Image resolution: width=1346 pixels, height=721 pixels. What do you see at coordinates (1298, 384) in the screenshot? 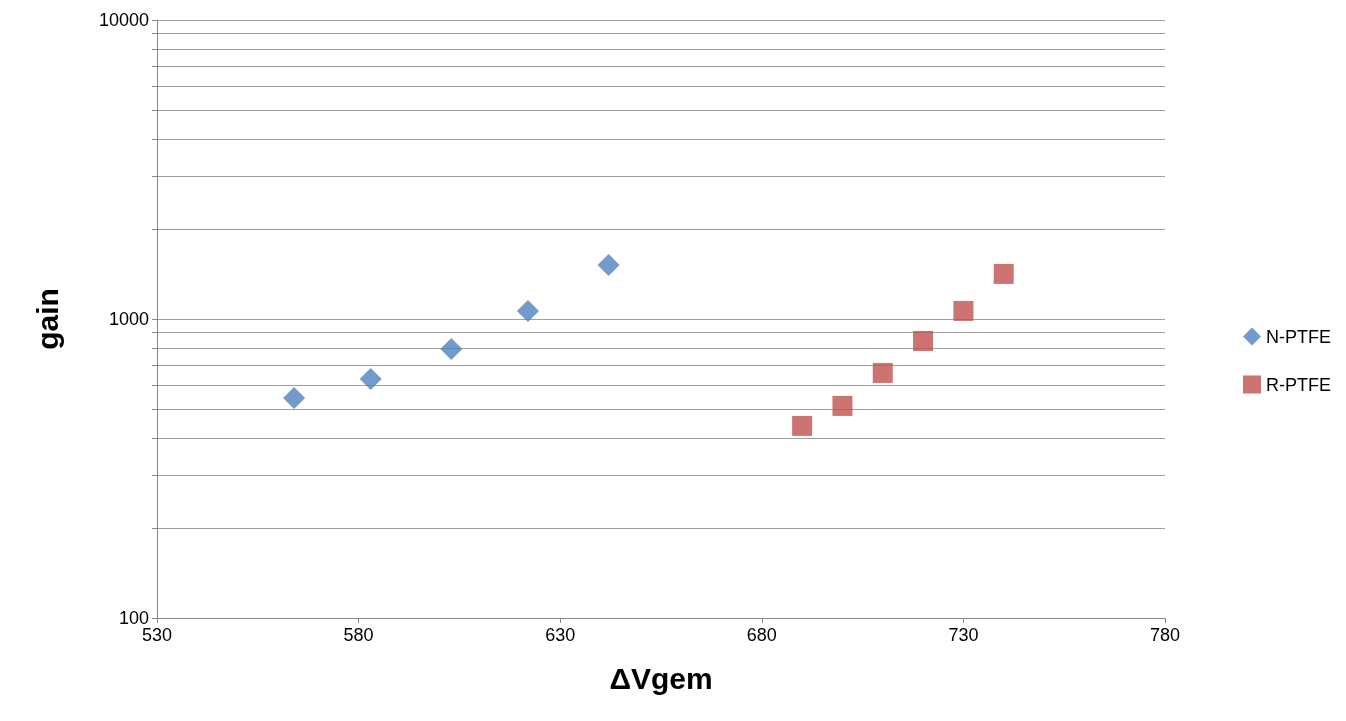
I see `legend-label: R-PTFE` at bounding box center [1298, 384].